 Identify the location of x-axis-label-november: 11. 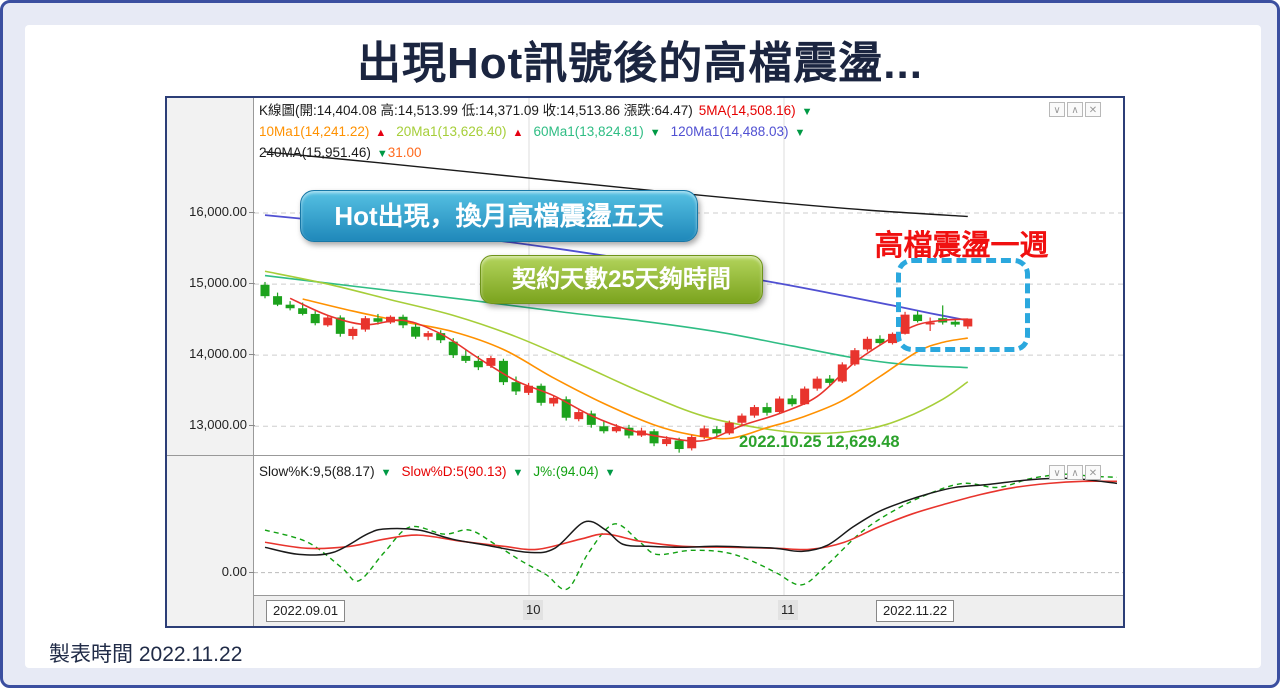
(788, 610).